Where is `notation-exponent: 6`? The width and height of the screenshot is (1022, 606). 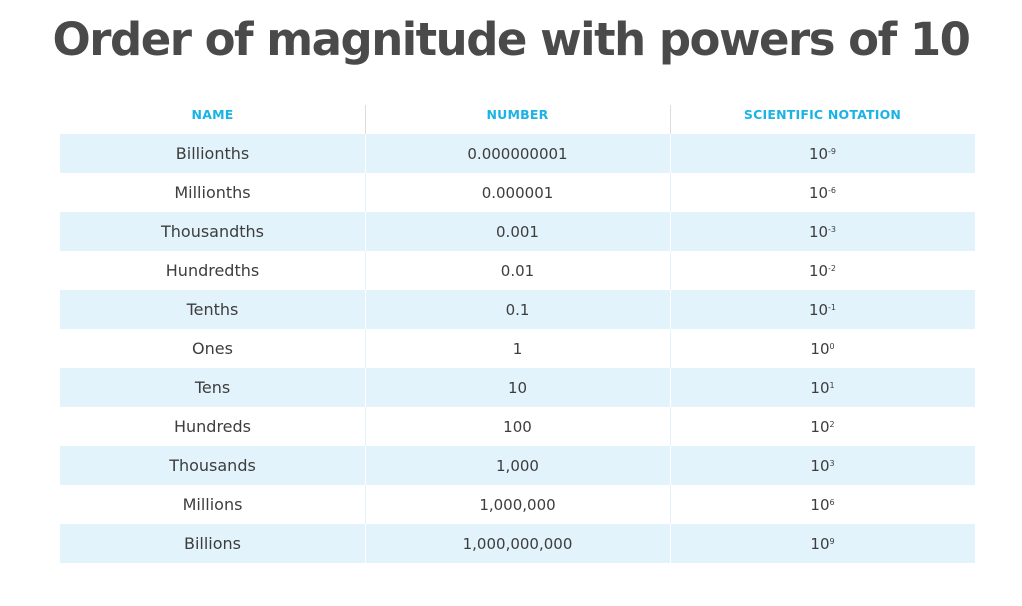
notation-exponent: 6 is located at coordinates (832, 502).